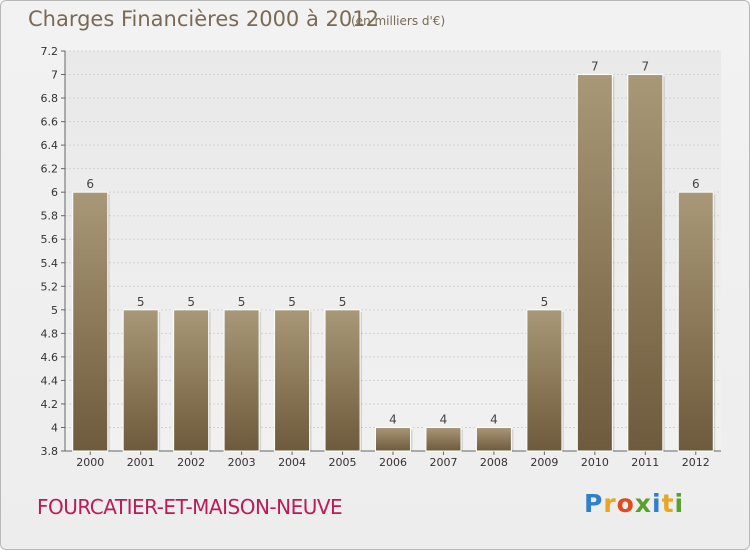 This screenshot has width=750, height=550. What do you see at coordinates (50, 263) in the screenshot?
I see `y-tick-label: 5.4` at bounding box center [50, 263].